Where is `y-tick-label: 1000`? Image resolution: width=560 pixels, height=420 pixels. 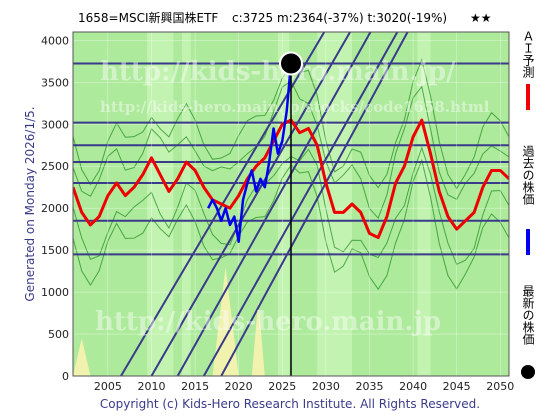
y-tick-label: 1000 is located at coordinates (55, 292).